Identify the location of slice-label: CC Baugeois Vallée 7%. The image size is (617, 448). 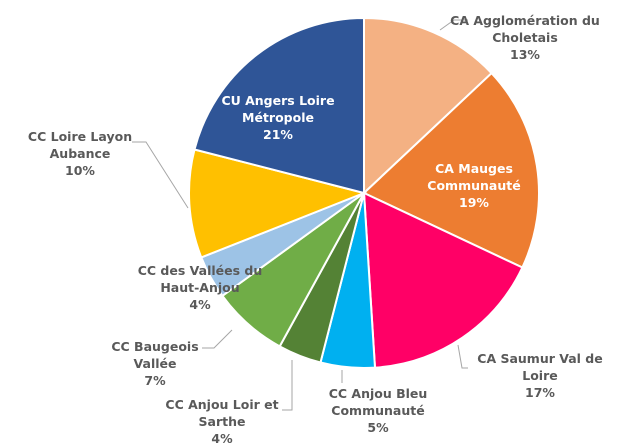
(155, 363).